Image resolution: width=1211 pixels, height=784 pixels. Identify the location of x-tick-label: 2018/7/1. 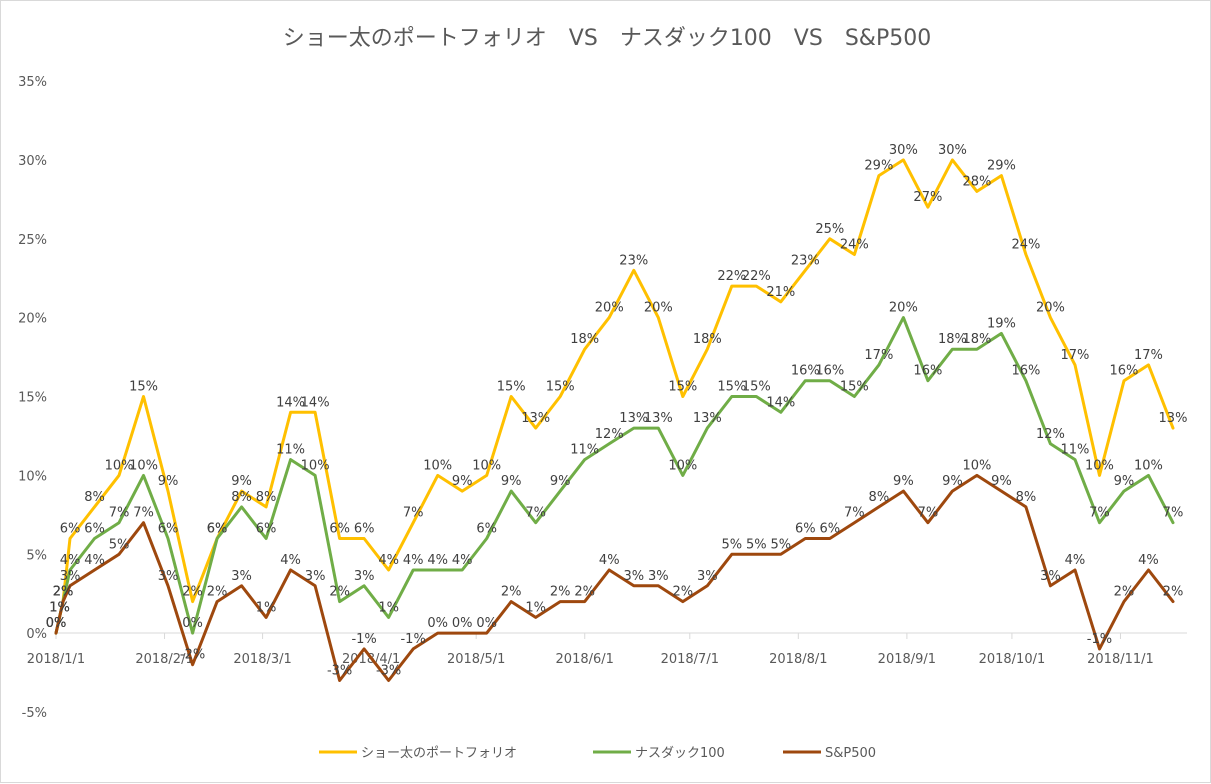
(690, 659).